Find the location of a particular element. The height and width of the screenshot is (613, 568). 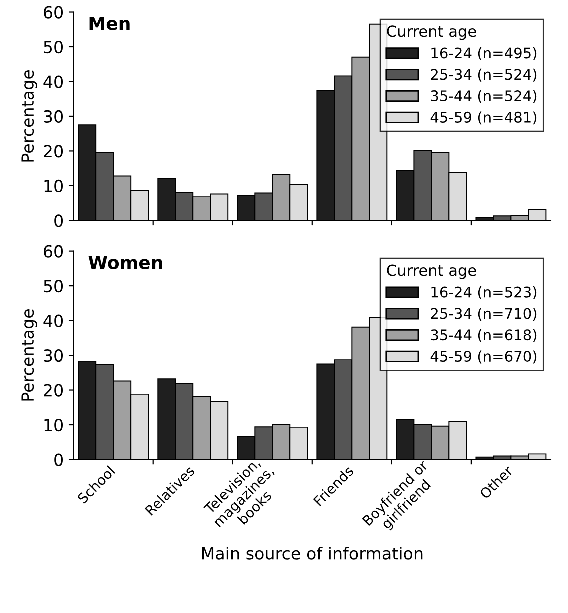

legend-label: 25-34 (n=710) is located at coordinates (484, 314).